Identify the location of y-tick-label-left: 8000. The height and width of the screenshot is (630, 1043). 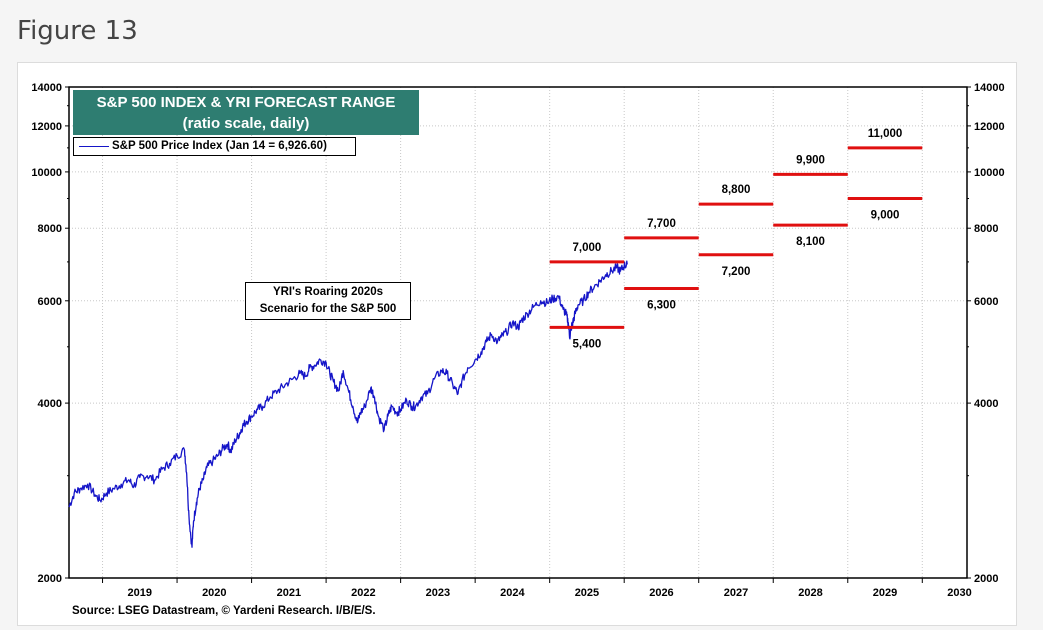
(50, 229).